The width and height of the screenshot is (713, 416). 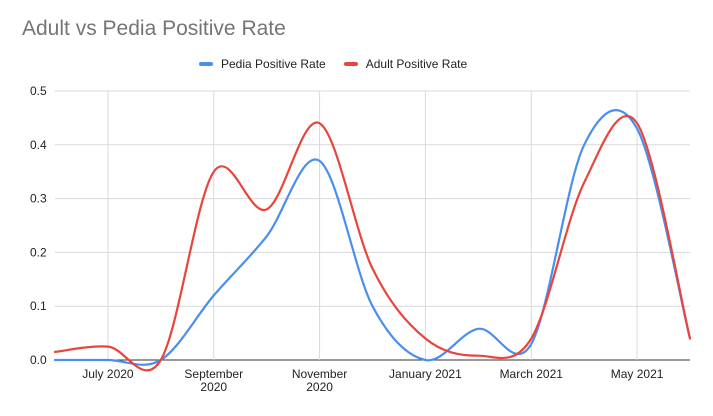 What do you see at coordinates (206, 64) in the screenshot?
I see `legend-swatch-pedia` at bounding box center [206, 64].